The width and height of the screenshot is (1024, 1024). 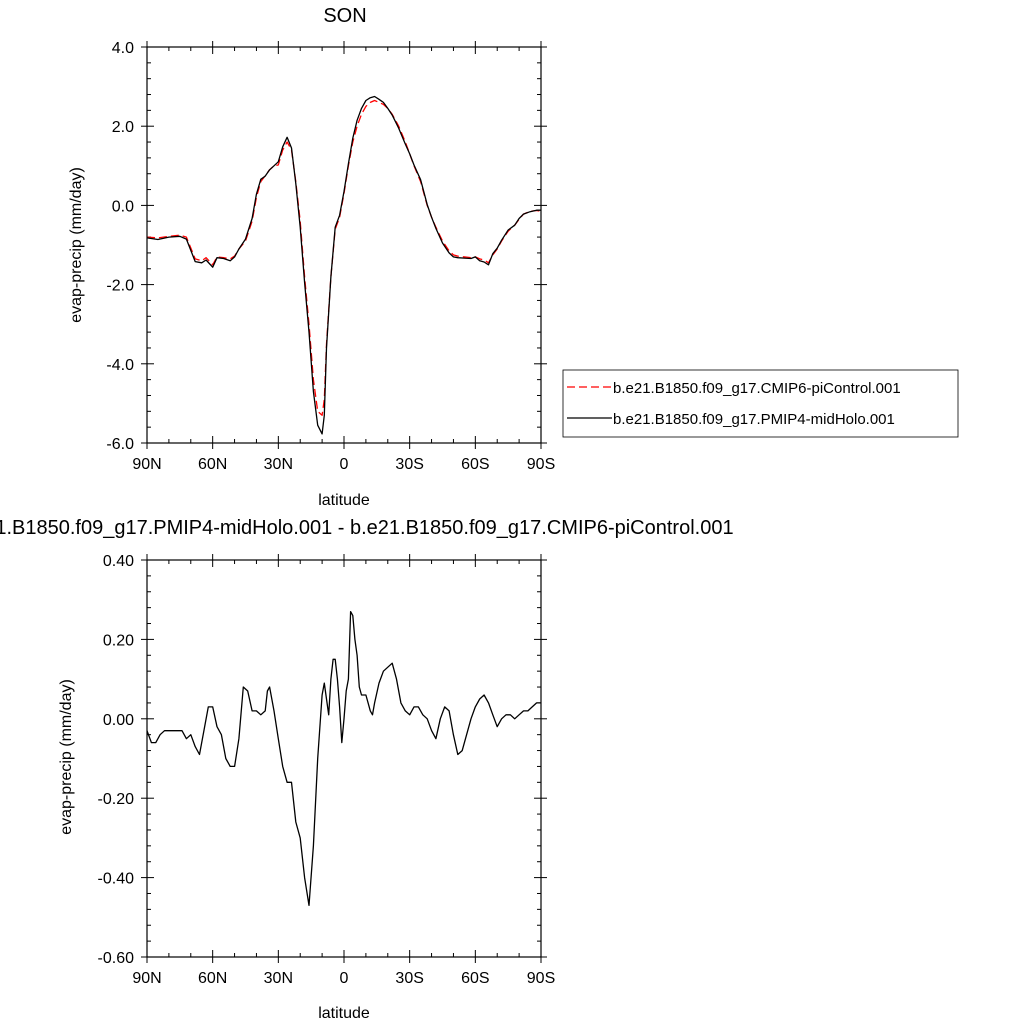 I want to click on legend-label-picontrol: b.e21.B1850.f09_g17.CMIP6-piControl.001, so click(x=757, y=388).